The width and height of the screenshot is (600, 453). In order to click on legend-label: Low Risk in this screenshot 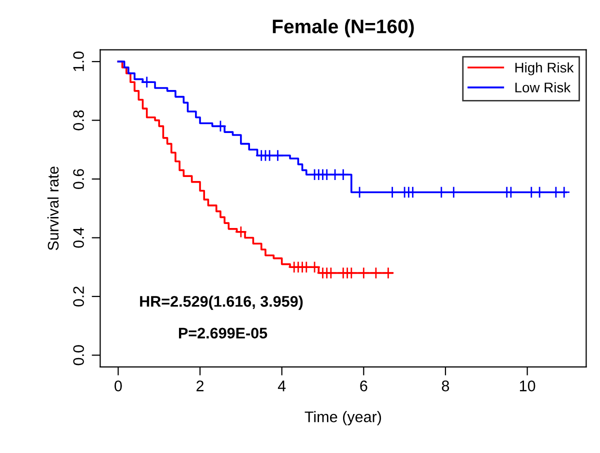, I will do `click(543, 87)`.